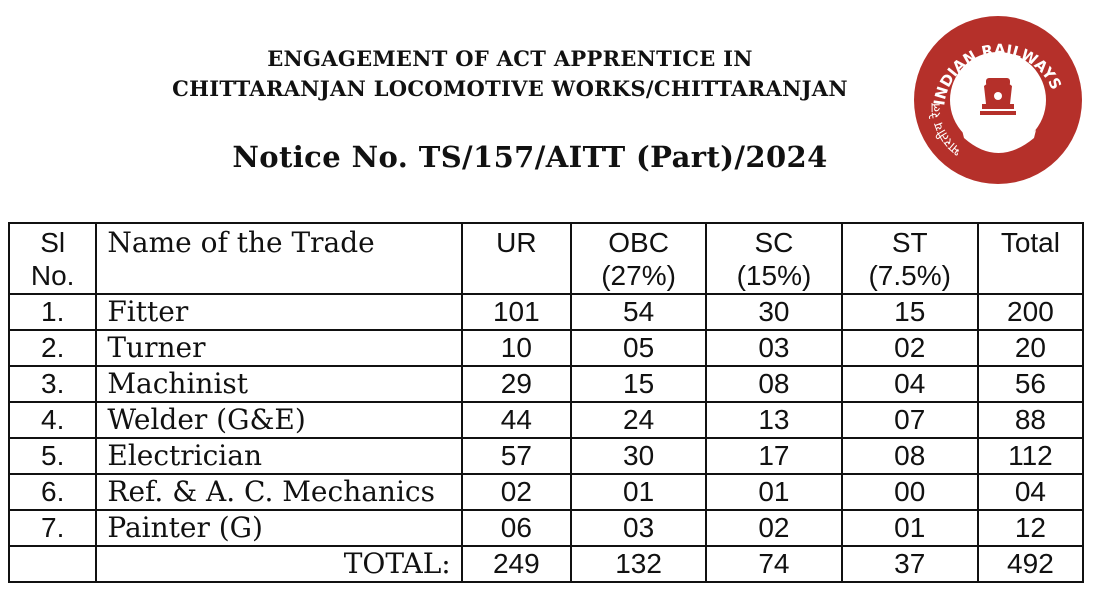 The height and width of the screenshot is (600, 1099). What do you see at coordinates (1030, 564) in the screenshot?
I see `total-total: 492` at bounding box center [1030, 564].